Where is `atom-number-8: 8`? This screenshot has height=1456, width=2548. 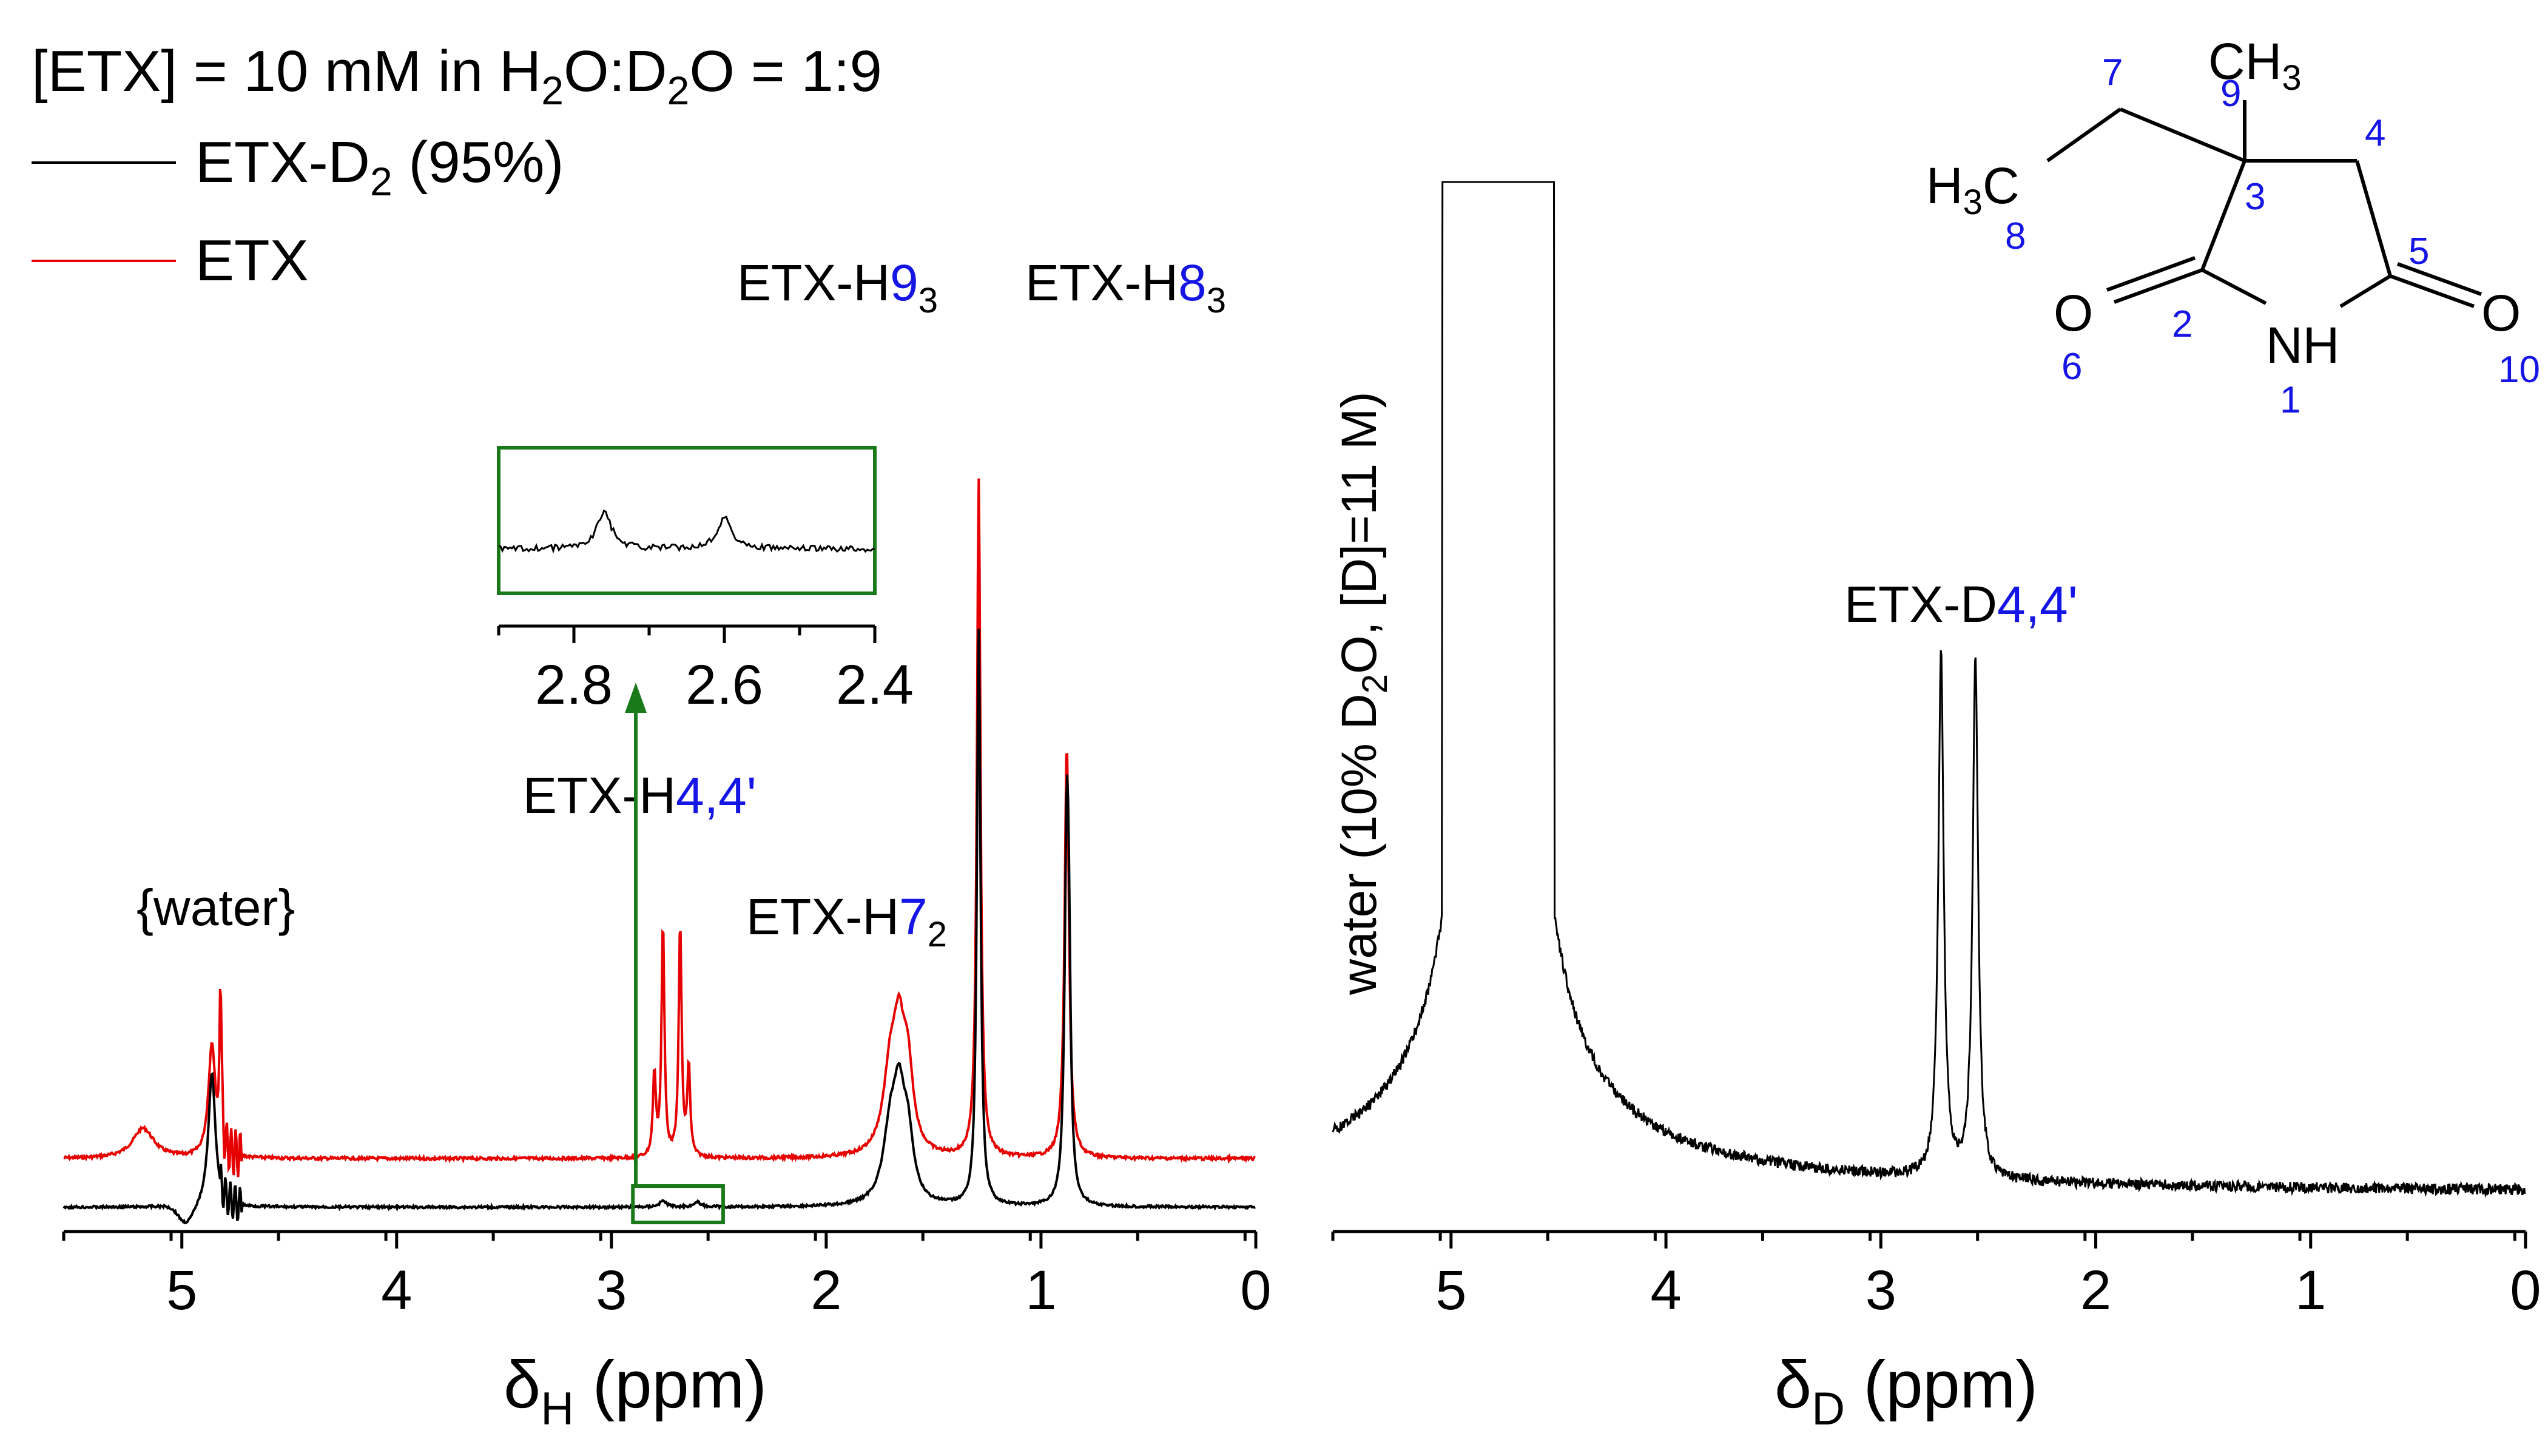 atom-number-8: 8 is located at coordinates (2015, 236).